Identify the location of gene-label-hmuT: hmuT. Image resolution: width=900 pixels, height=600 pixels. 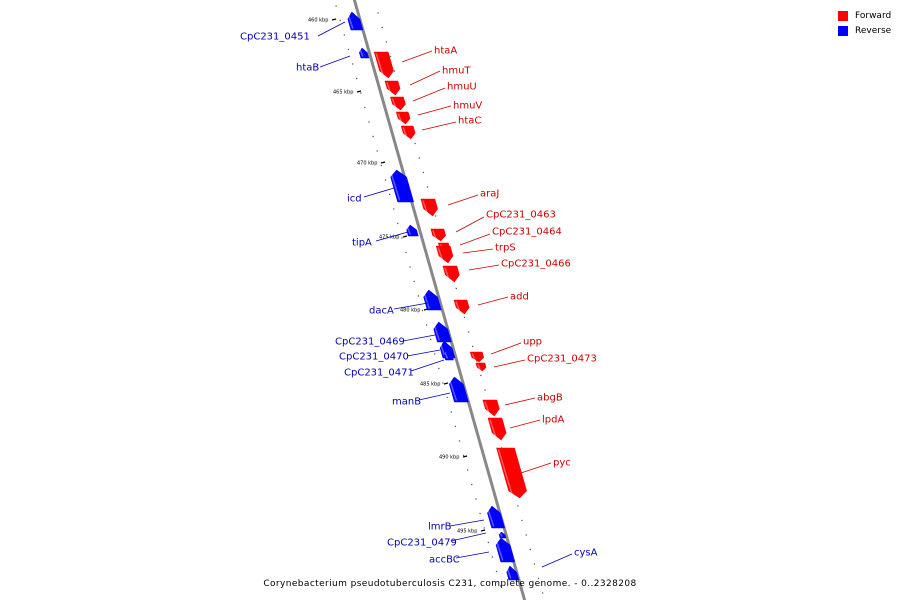
(456, 71).